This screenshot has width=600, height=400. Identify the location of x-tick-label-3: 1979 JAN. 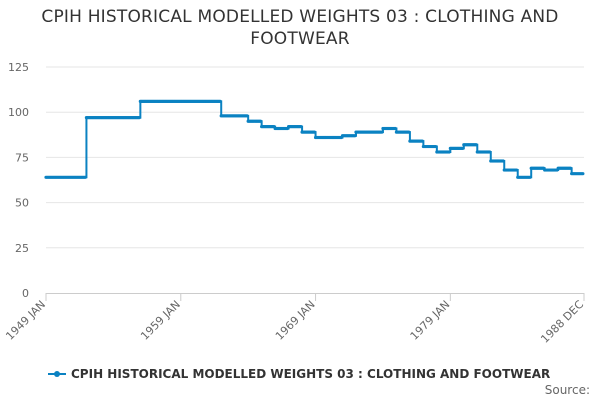
(430, 320).